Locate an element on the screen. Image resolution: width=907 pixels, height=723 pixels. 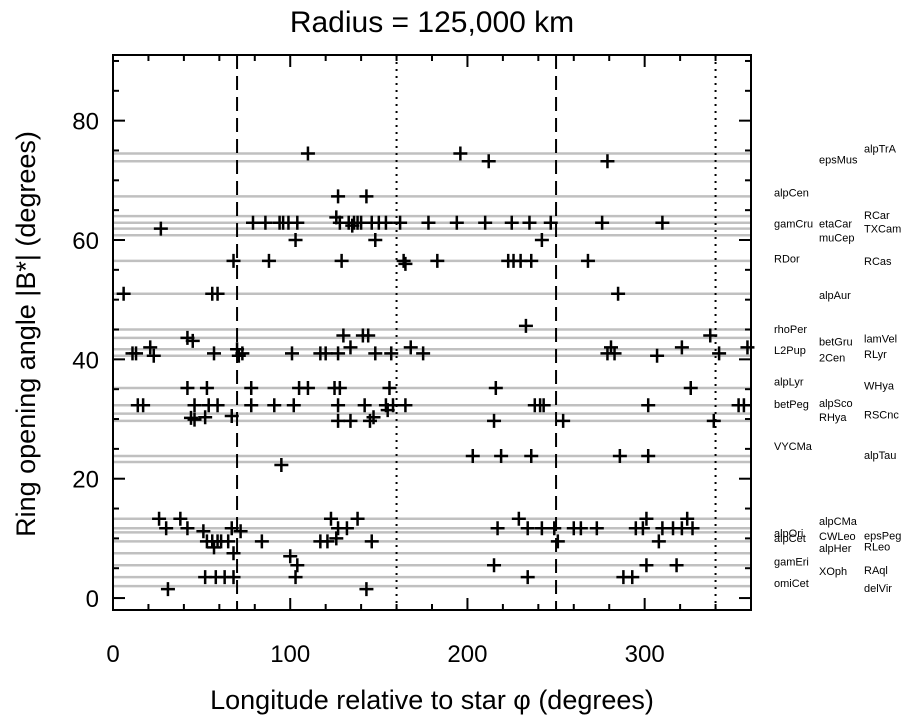
star-label: RSCnc is located at coordinates (881, 415).